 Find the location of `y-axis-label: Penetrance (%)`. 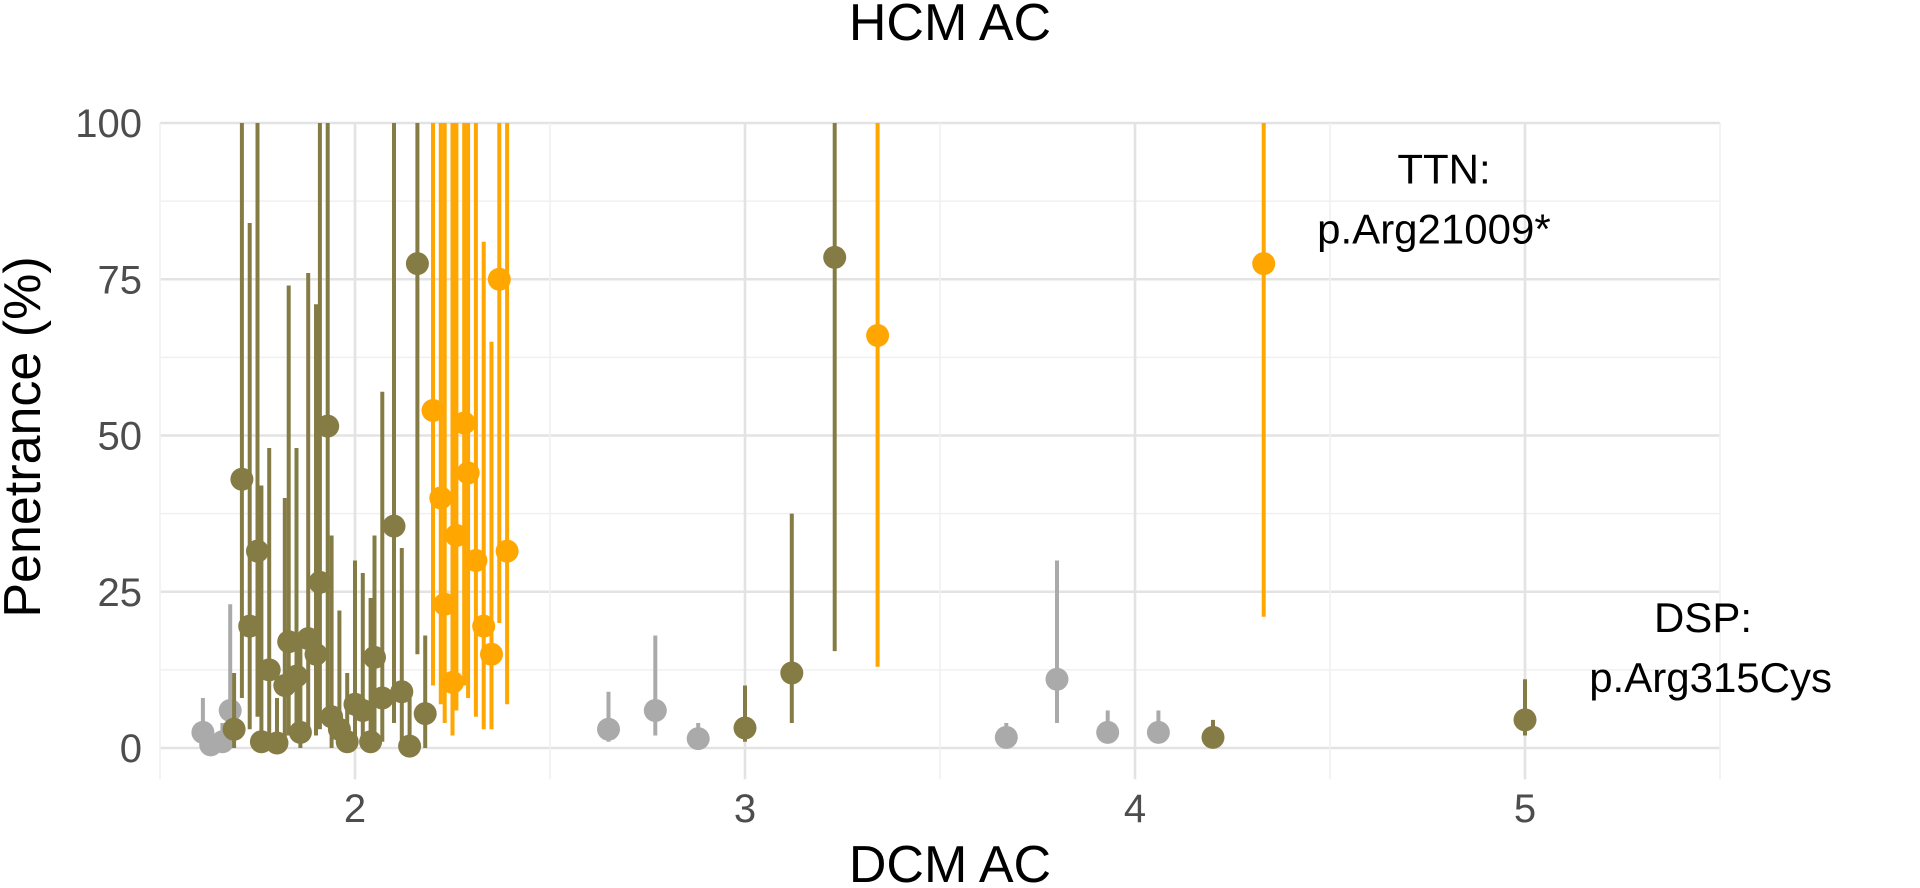

y-axis-label: Penetrance (%) is located at coordinates (26, 436).